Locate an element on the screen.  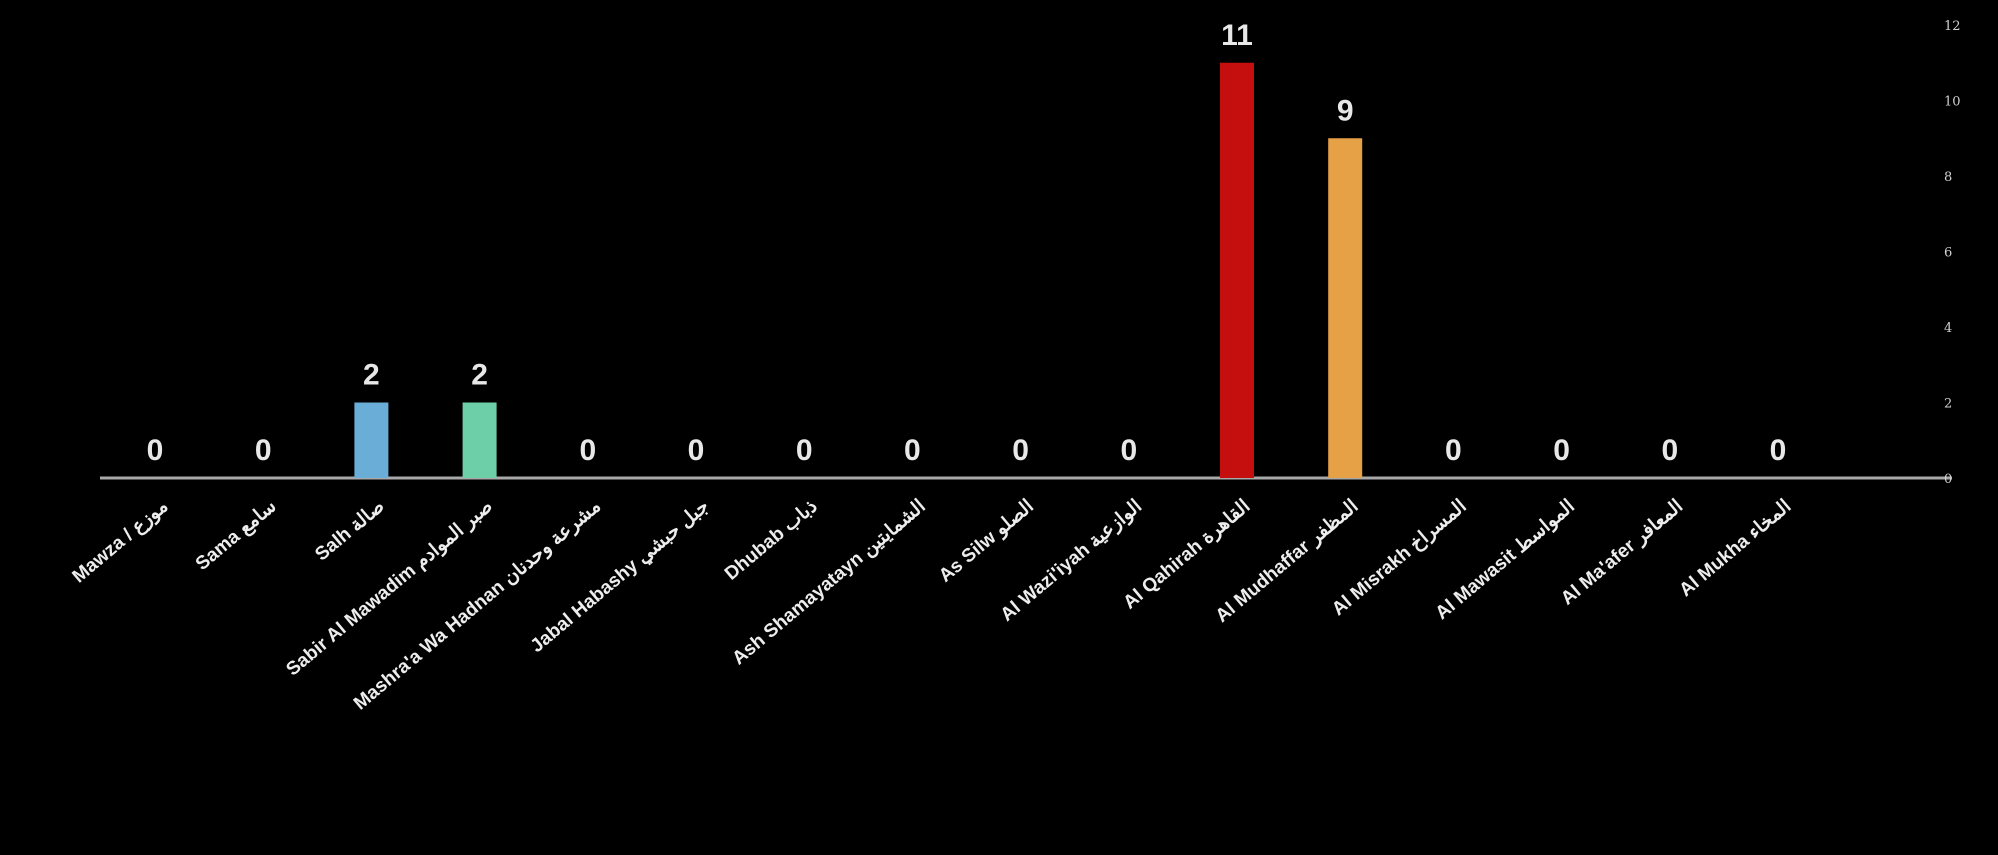
x-tick-label: Mashra'a Wa Hadnan مشرعة وحدنان is located at coordinates (477, 605).